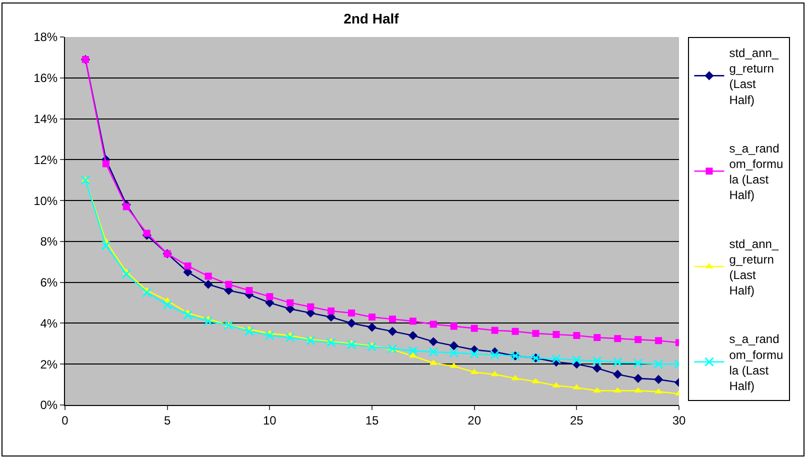 The width and height of the screenshot is (807, 458). What do you see at coordinates (49, 364) in the screenshot?
I see `y-tick-label: 2%` at bounding box center [49, 364].